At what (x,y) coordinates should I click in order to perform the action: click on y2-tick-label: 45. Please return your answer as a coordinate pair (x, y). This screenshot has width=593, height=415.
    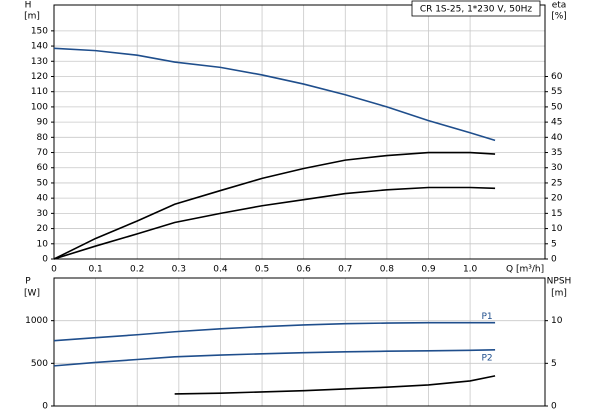
    Looking at the image, I should click on (556, 123).